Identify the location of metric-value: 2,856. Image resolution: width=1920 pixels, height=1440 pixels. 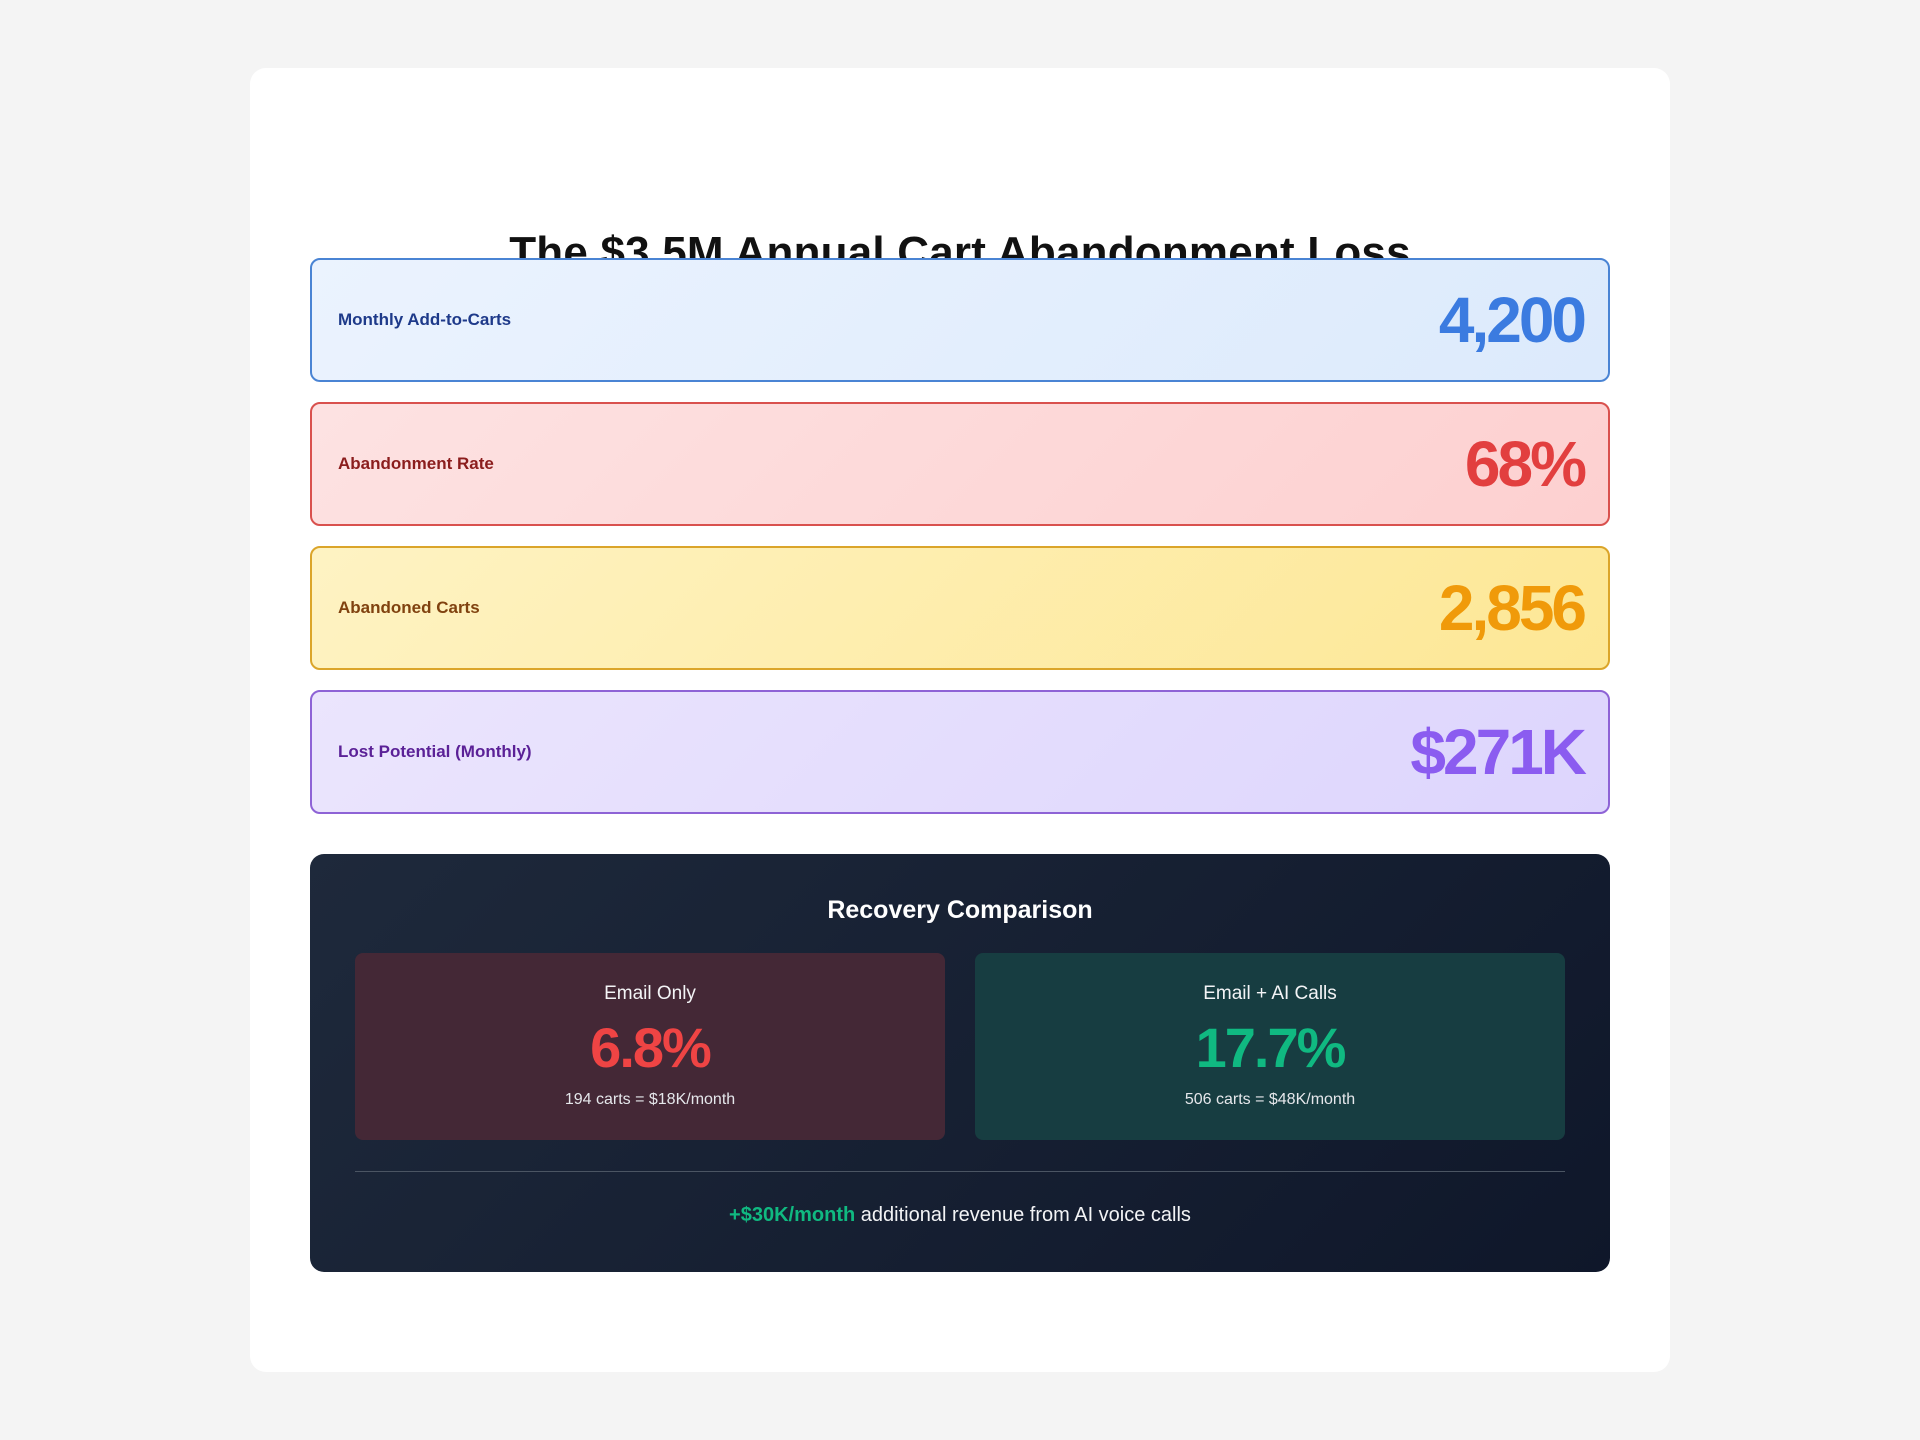
(1512, 608).